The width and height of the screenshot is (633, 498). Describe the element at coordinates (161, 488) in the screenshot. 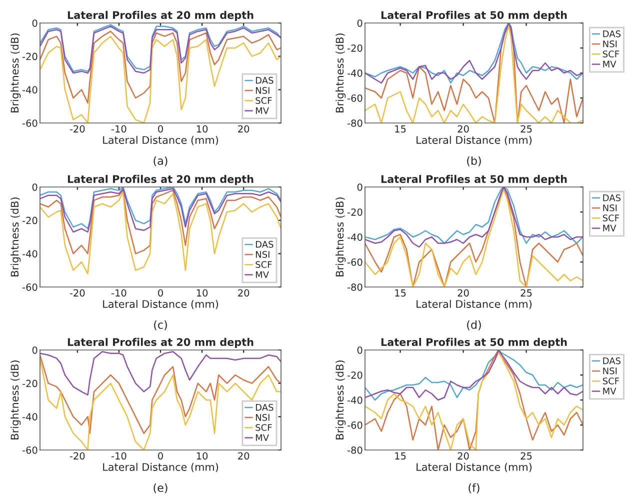

I see `text: (e)` at that location.